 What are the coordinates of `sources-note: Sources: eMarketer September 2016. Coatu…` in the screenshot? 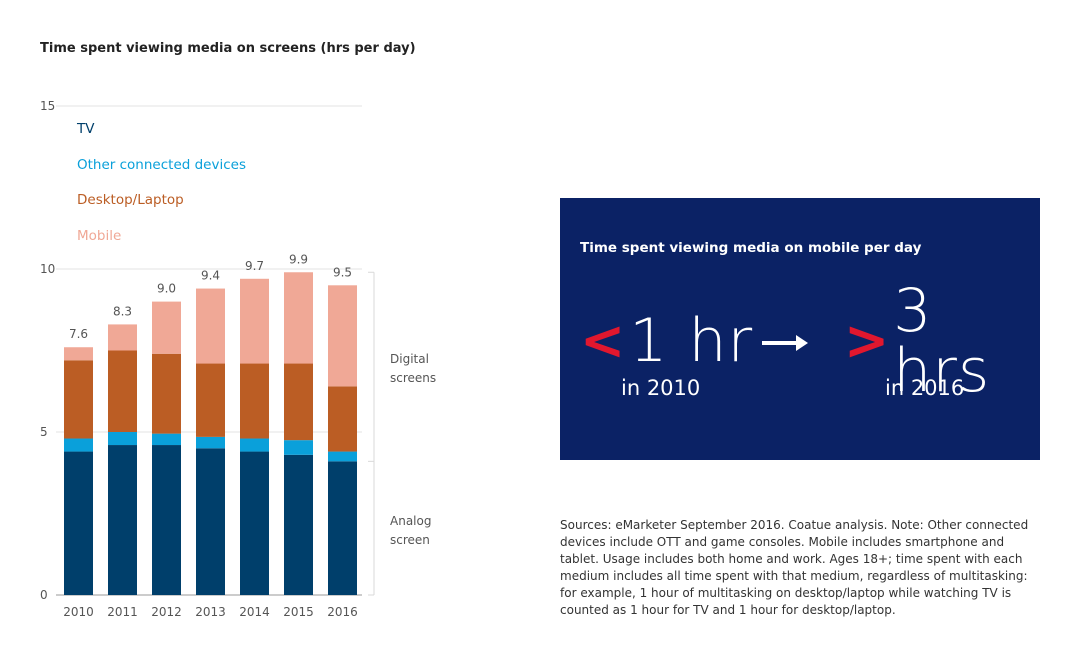 It's located at (794, 567).